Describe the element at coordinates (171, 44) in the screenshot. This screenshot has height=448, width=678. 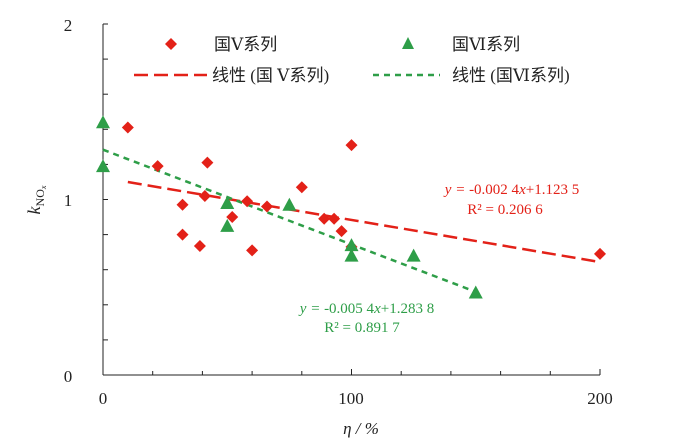
I see `legend-diamond-marker` at that location.